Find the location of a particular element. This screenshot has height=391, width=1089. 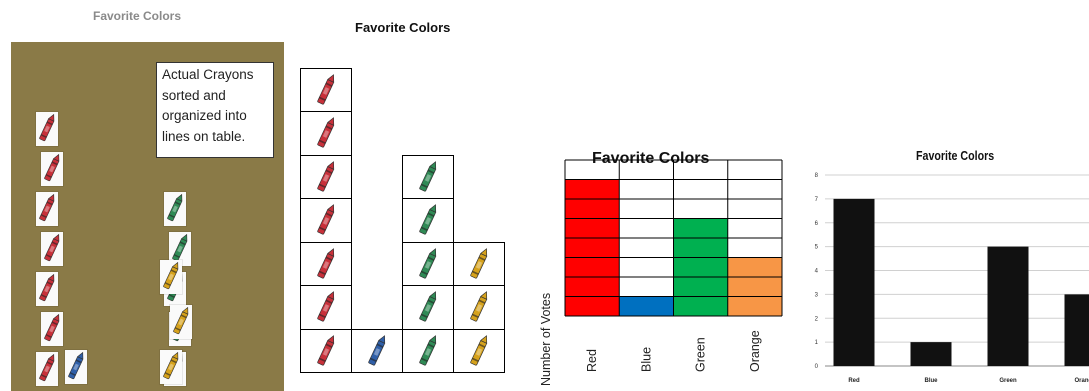

black-bar-chart: 0 1 2 3 4 5 6 7 8 Red Blue Green Orange is located at coordinates (952, 278).